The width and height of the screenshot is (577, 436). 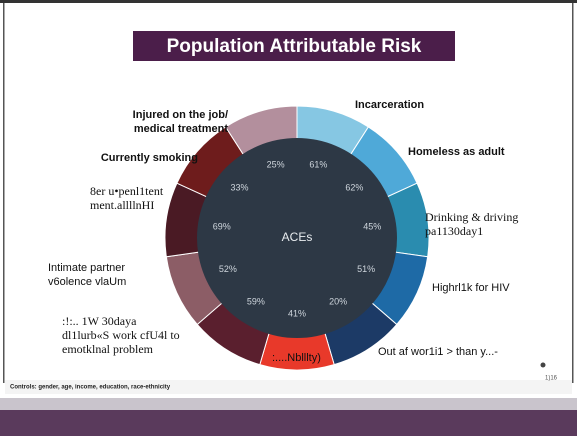 I want to click on segment-label: Currently smoking, so click(x=149, y=158).